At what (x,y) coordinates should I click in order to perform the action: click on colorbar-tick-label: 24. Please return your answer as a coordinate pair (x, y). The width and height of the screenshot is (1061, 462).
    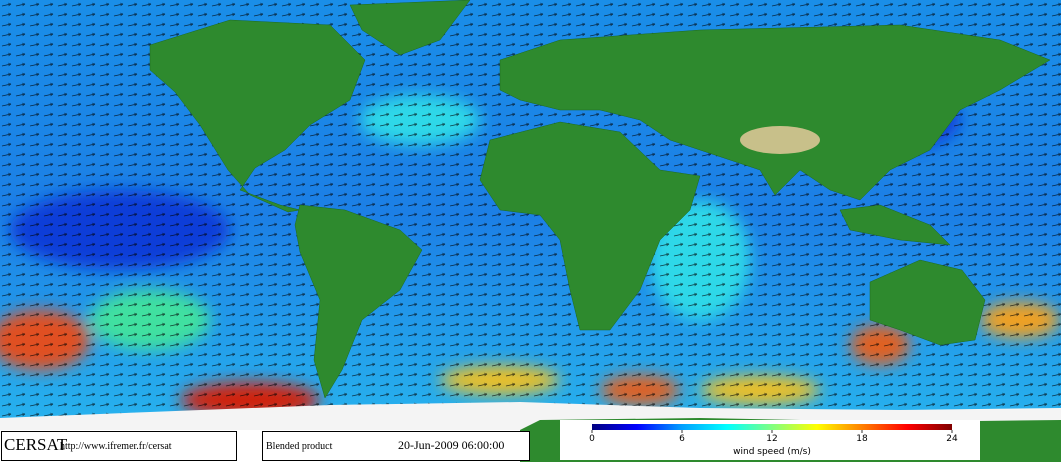
    Looking at the image, I should click on (952, 439).